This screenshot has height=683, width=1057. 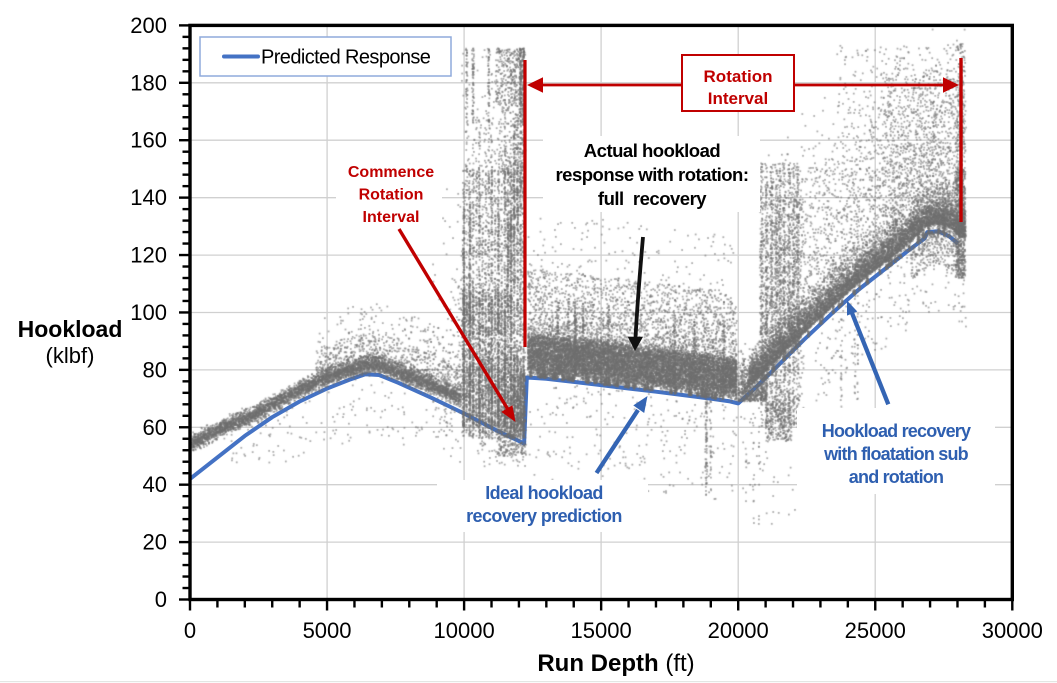 I want to click on svg-text: (klbf), so click(x=70, y=355).